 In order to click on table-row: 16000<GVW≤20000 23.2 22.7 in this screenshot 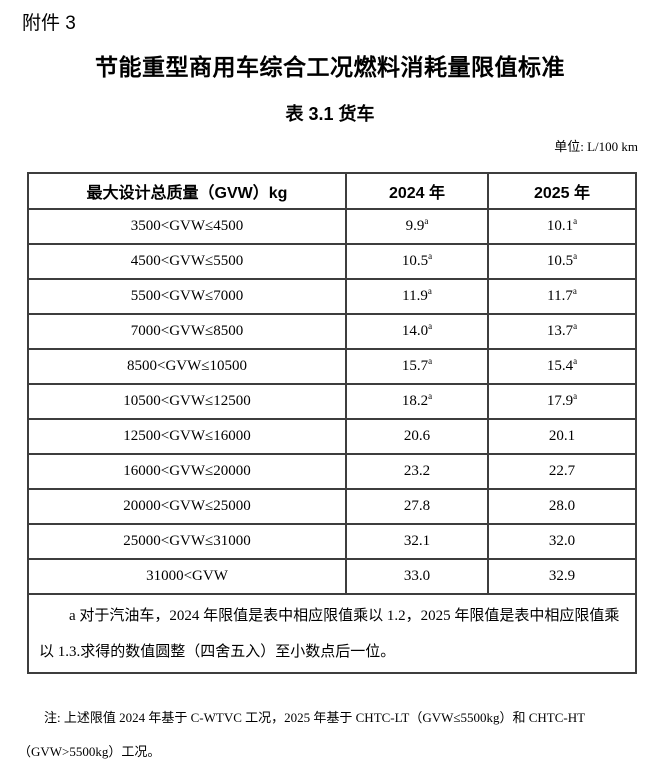, I will do `click(332, 471)`.